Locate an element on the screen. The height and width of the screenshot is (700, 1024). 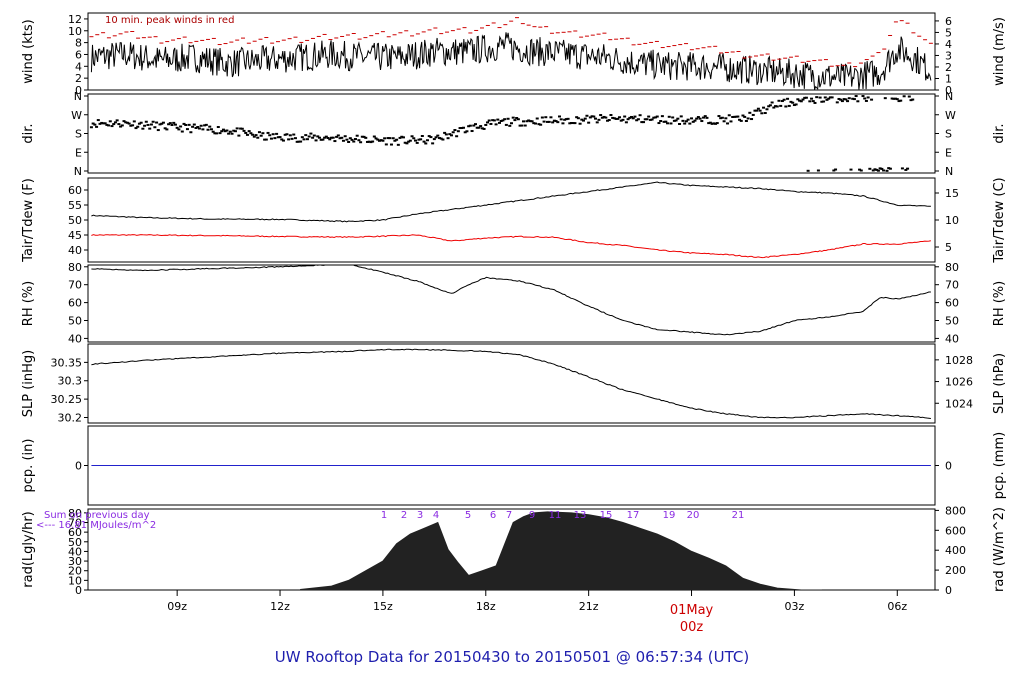
rad-hour-label: 4 is located at coordinates (436, 515).